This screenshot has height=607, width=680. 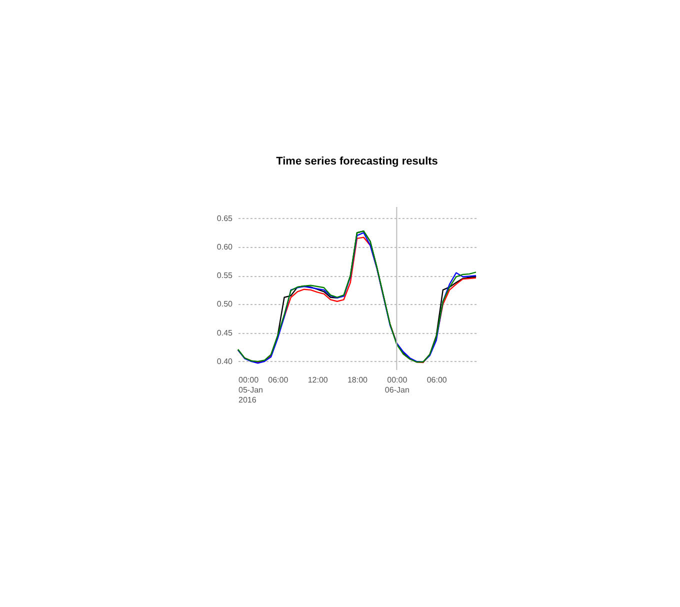 What do you see at coordinates (250, 390) in the screenshot?
I see `x-tick-label: 00:00 05-Jan 2016` at bounding box center [250, 390].